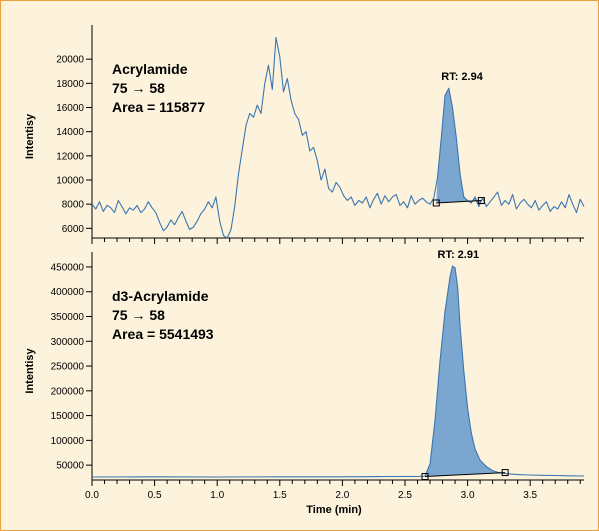 The image size is (599, 531). I want to click on x-tick-label: 3.5, so click(530, 495).